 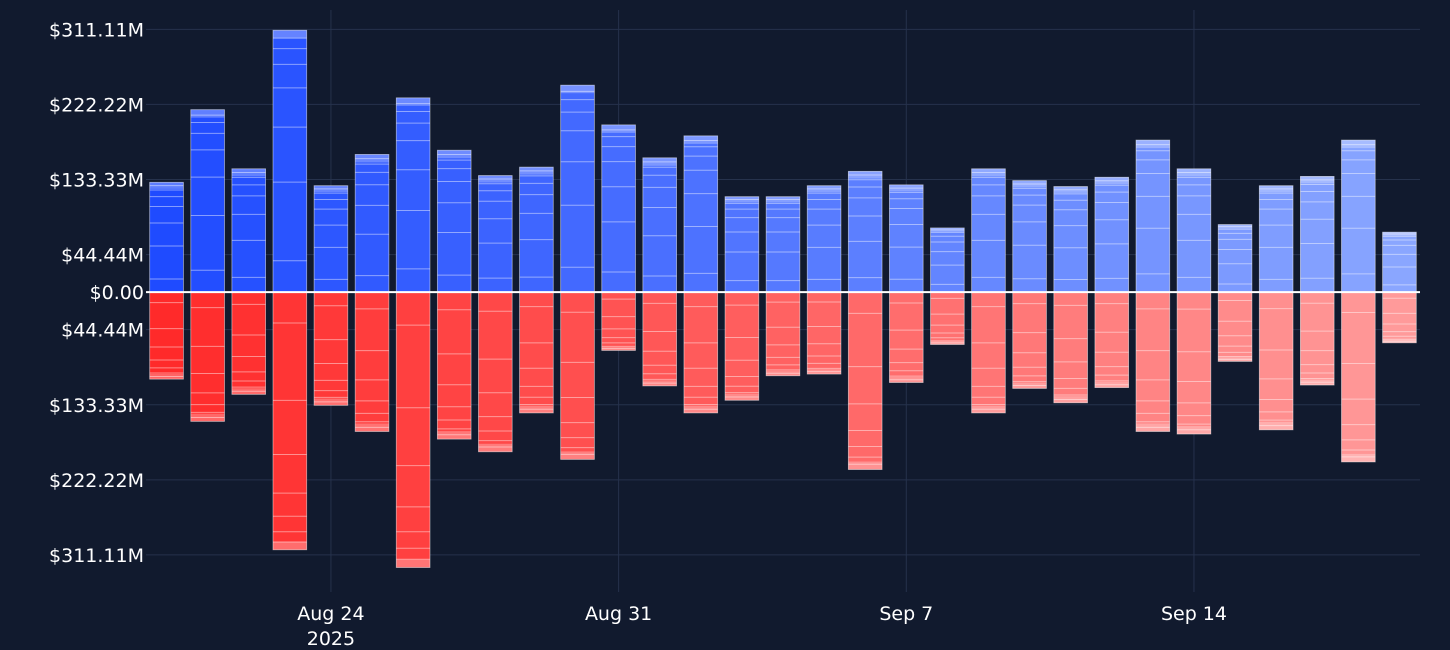 I want to click on y-tick-label-neg-222-22m: $222.22M, so click(x=96, y=481).